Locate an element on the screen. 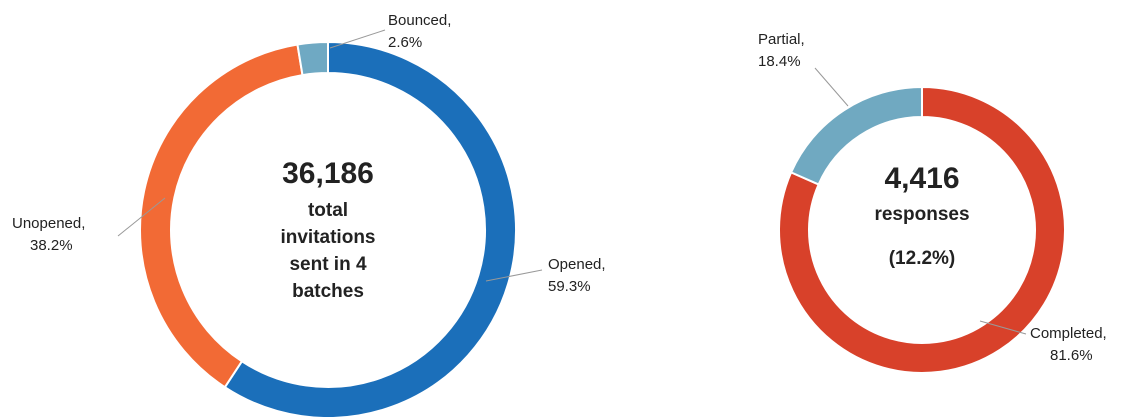 This screenshot has height=417, width=1135. center-text: responses is located at coordinates (921, 214).